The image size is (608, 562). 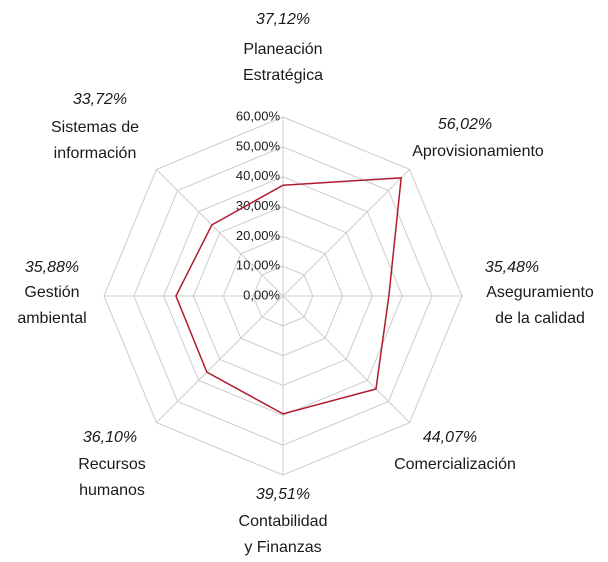 I want to click on y-tick-label: 30,00%, so click(x=258, y=205).